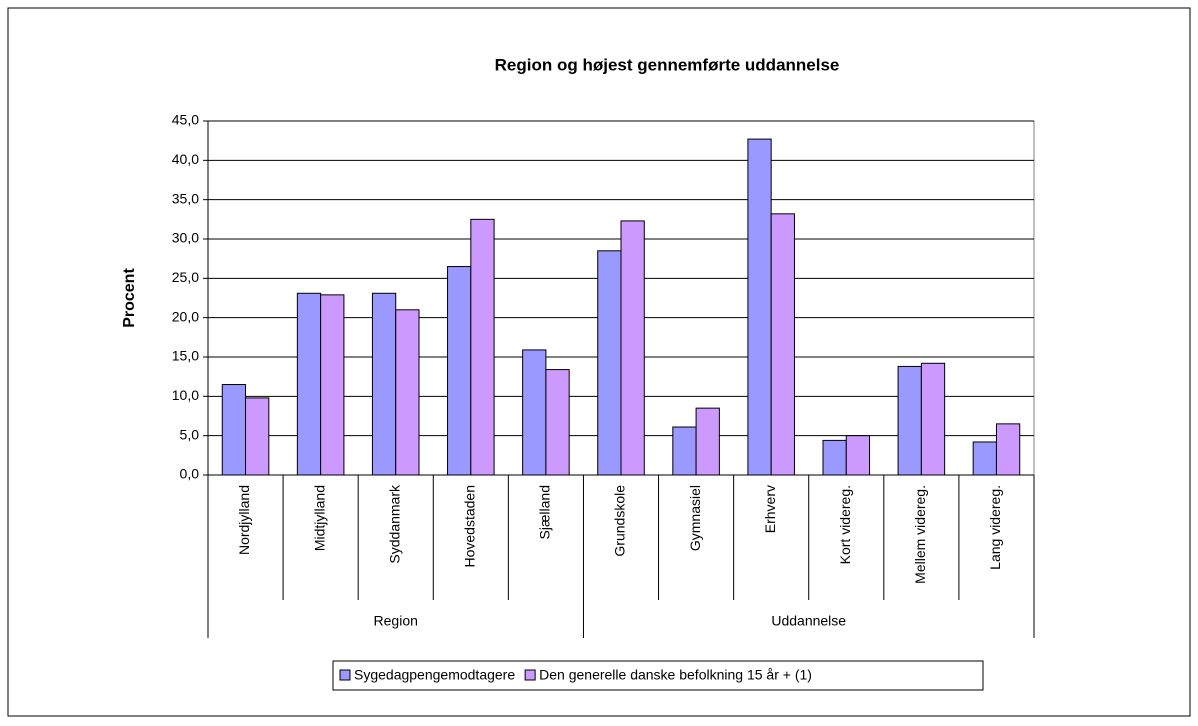 Image resolution: width=1198 pixels, height=726 pixels. I want to click on x-tick-label: Grundskole, so click(620, 521).